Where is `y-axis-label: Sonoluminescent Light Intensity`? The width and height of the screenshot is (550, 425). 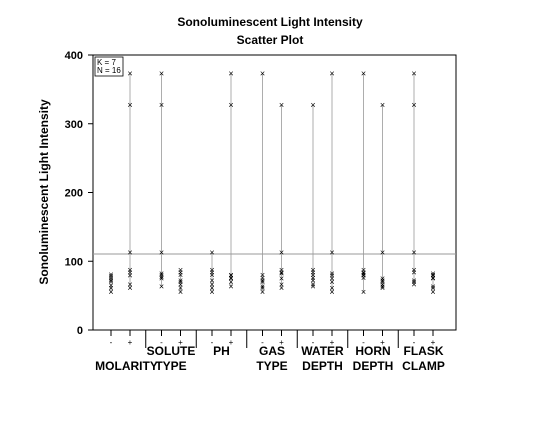 y-axis-label: Sonoluminescent Light Intensity is located at coordinates (44, 192).